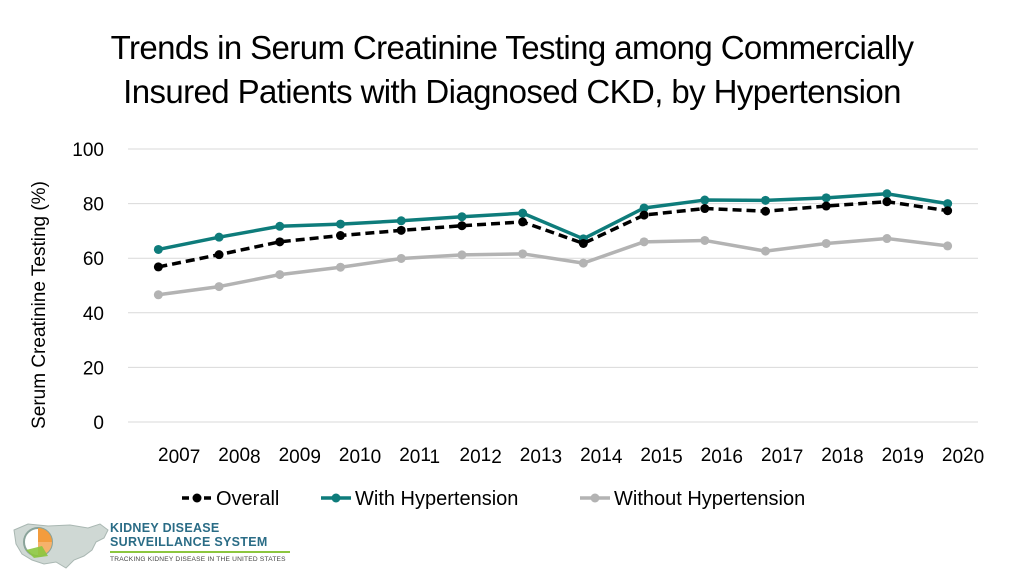 This screenshot has width=1024, height=579. What do you see at coordinates (93, 314) in the screenshot?
I see `y-tick-label: 40` at bounding box center [93, 314].